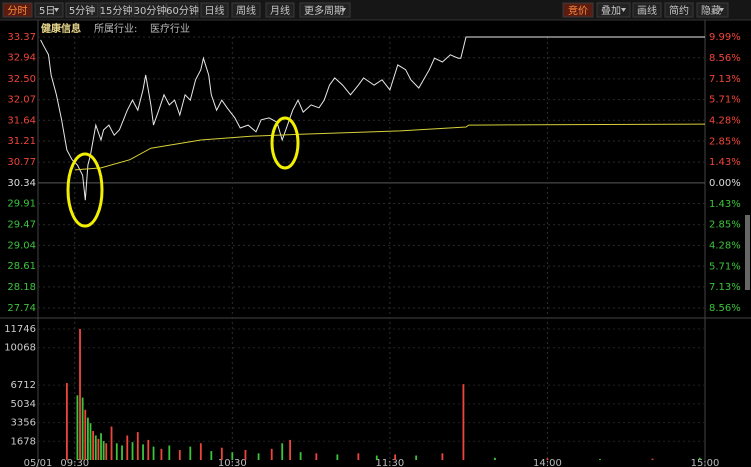  I want to click on toolbar-button: 日线, so click(214, 10).